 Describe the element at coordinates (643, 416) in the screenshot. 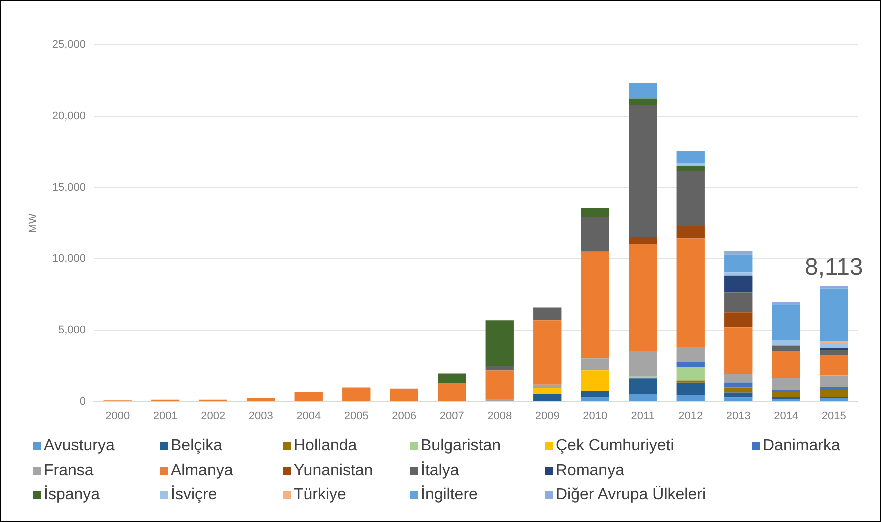

I see `x-tick-label: 2011` at that location.